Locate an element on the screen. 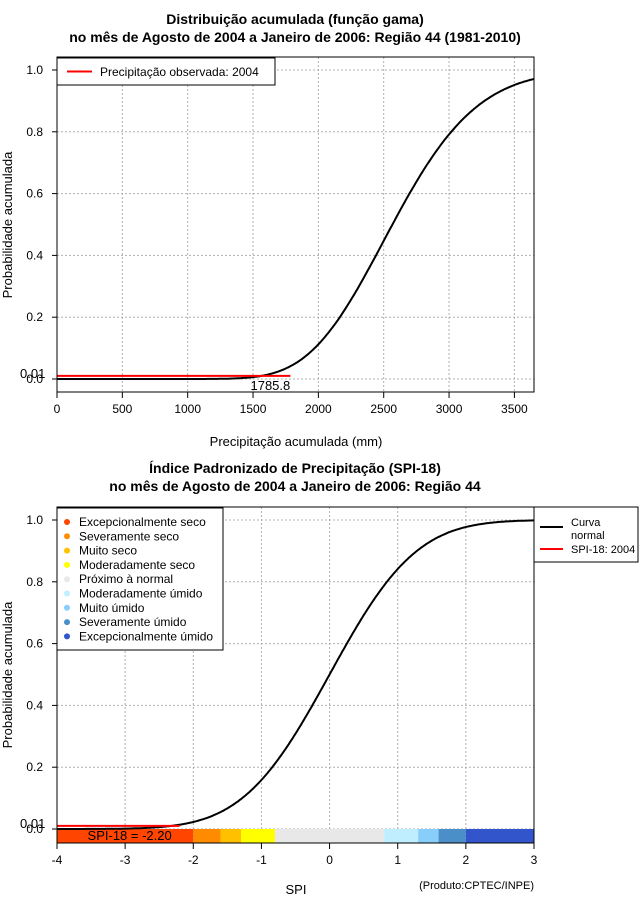 The image size is (640, 900). chart2-x-tick-label-1: -3 is located at coordinates (125, 860).